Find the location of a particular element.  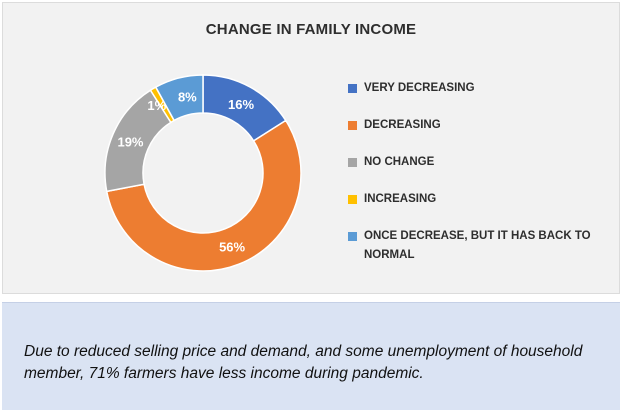

legend-item-increasing: INCREASING is located at coordinates (479, 199).